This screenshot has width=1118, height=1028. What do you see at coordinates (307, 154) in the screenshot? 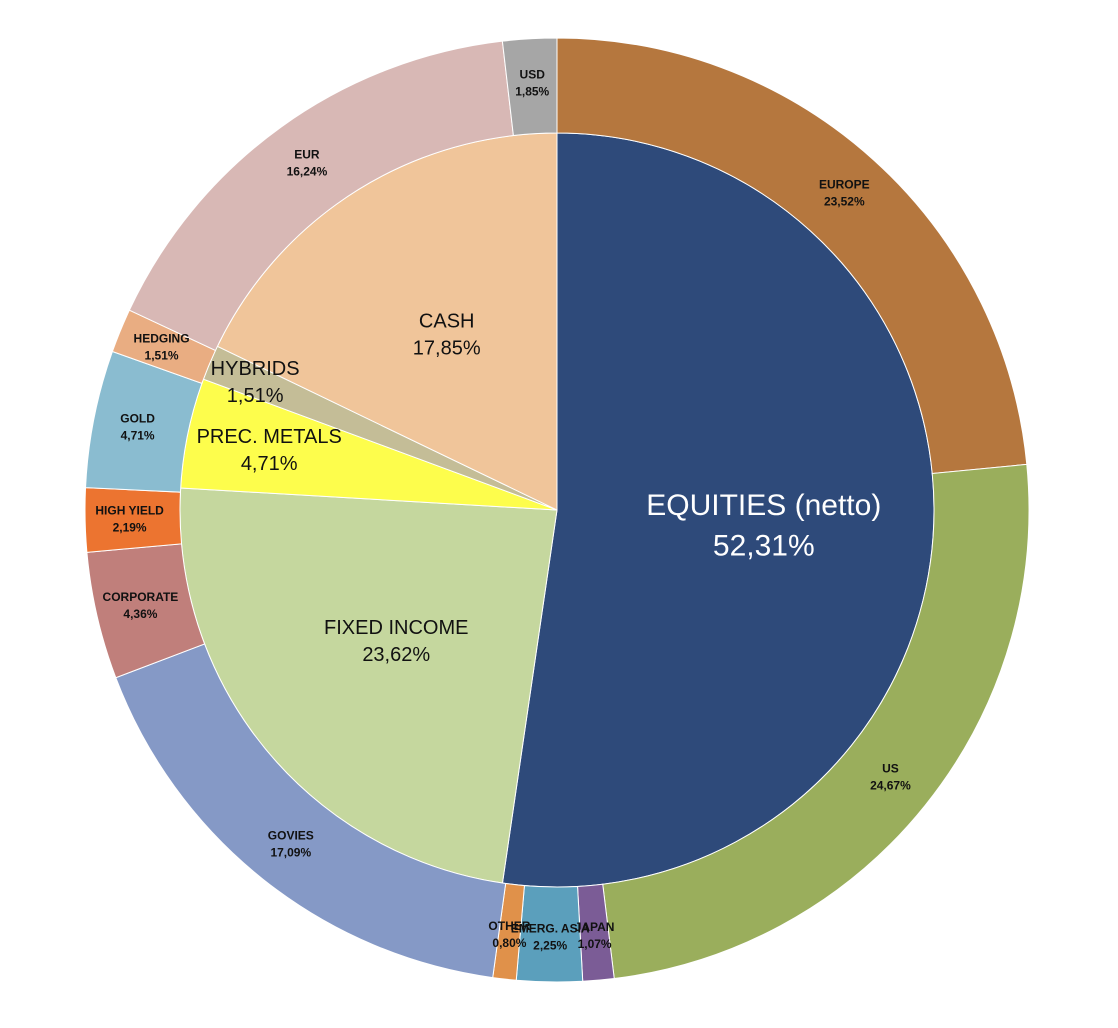
I see `outer-label: EUR` at bounding box center [307, 154].